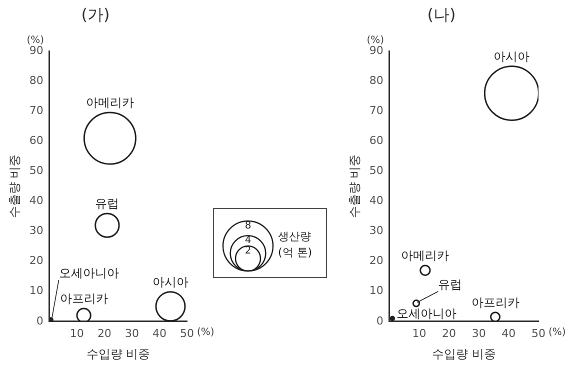 This screenshot has width=567, height=370. Describe the element at coordinates (88, 273) in the screenshot. I see `text: 오세아니아` at that location.